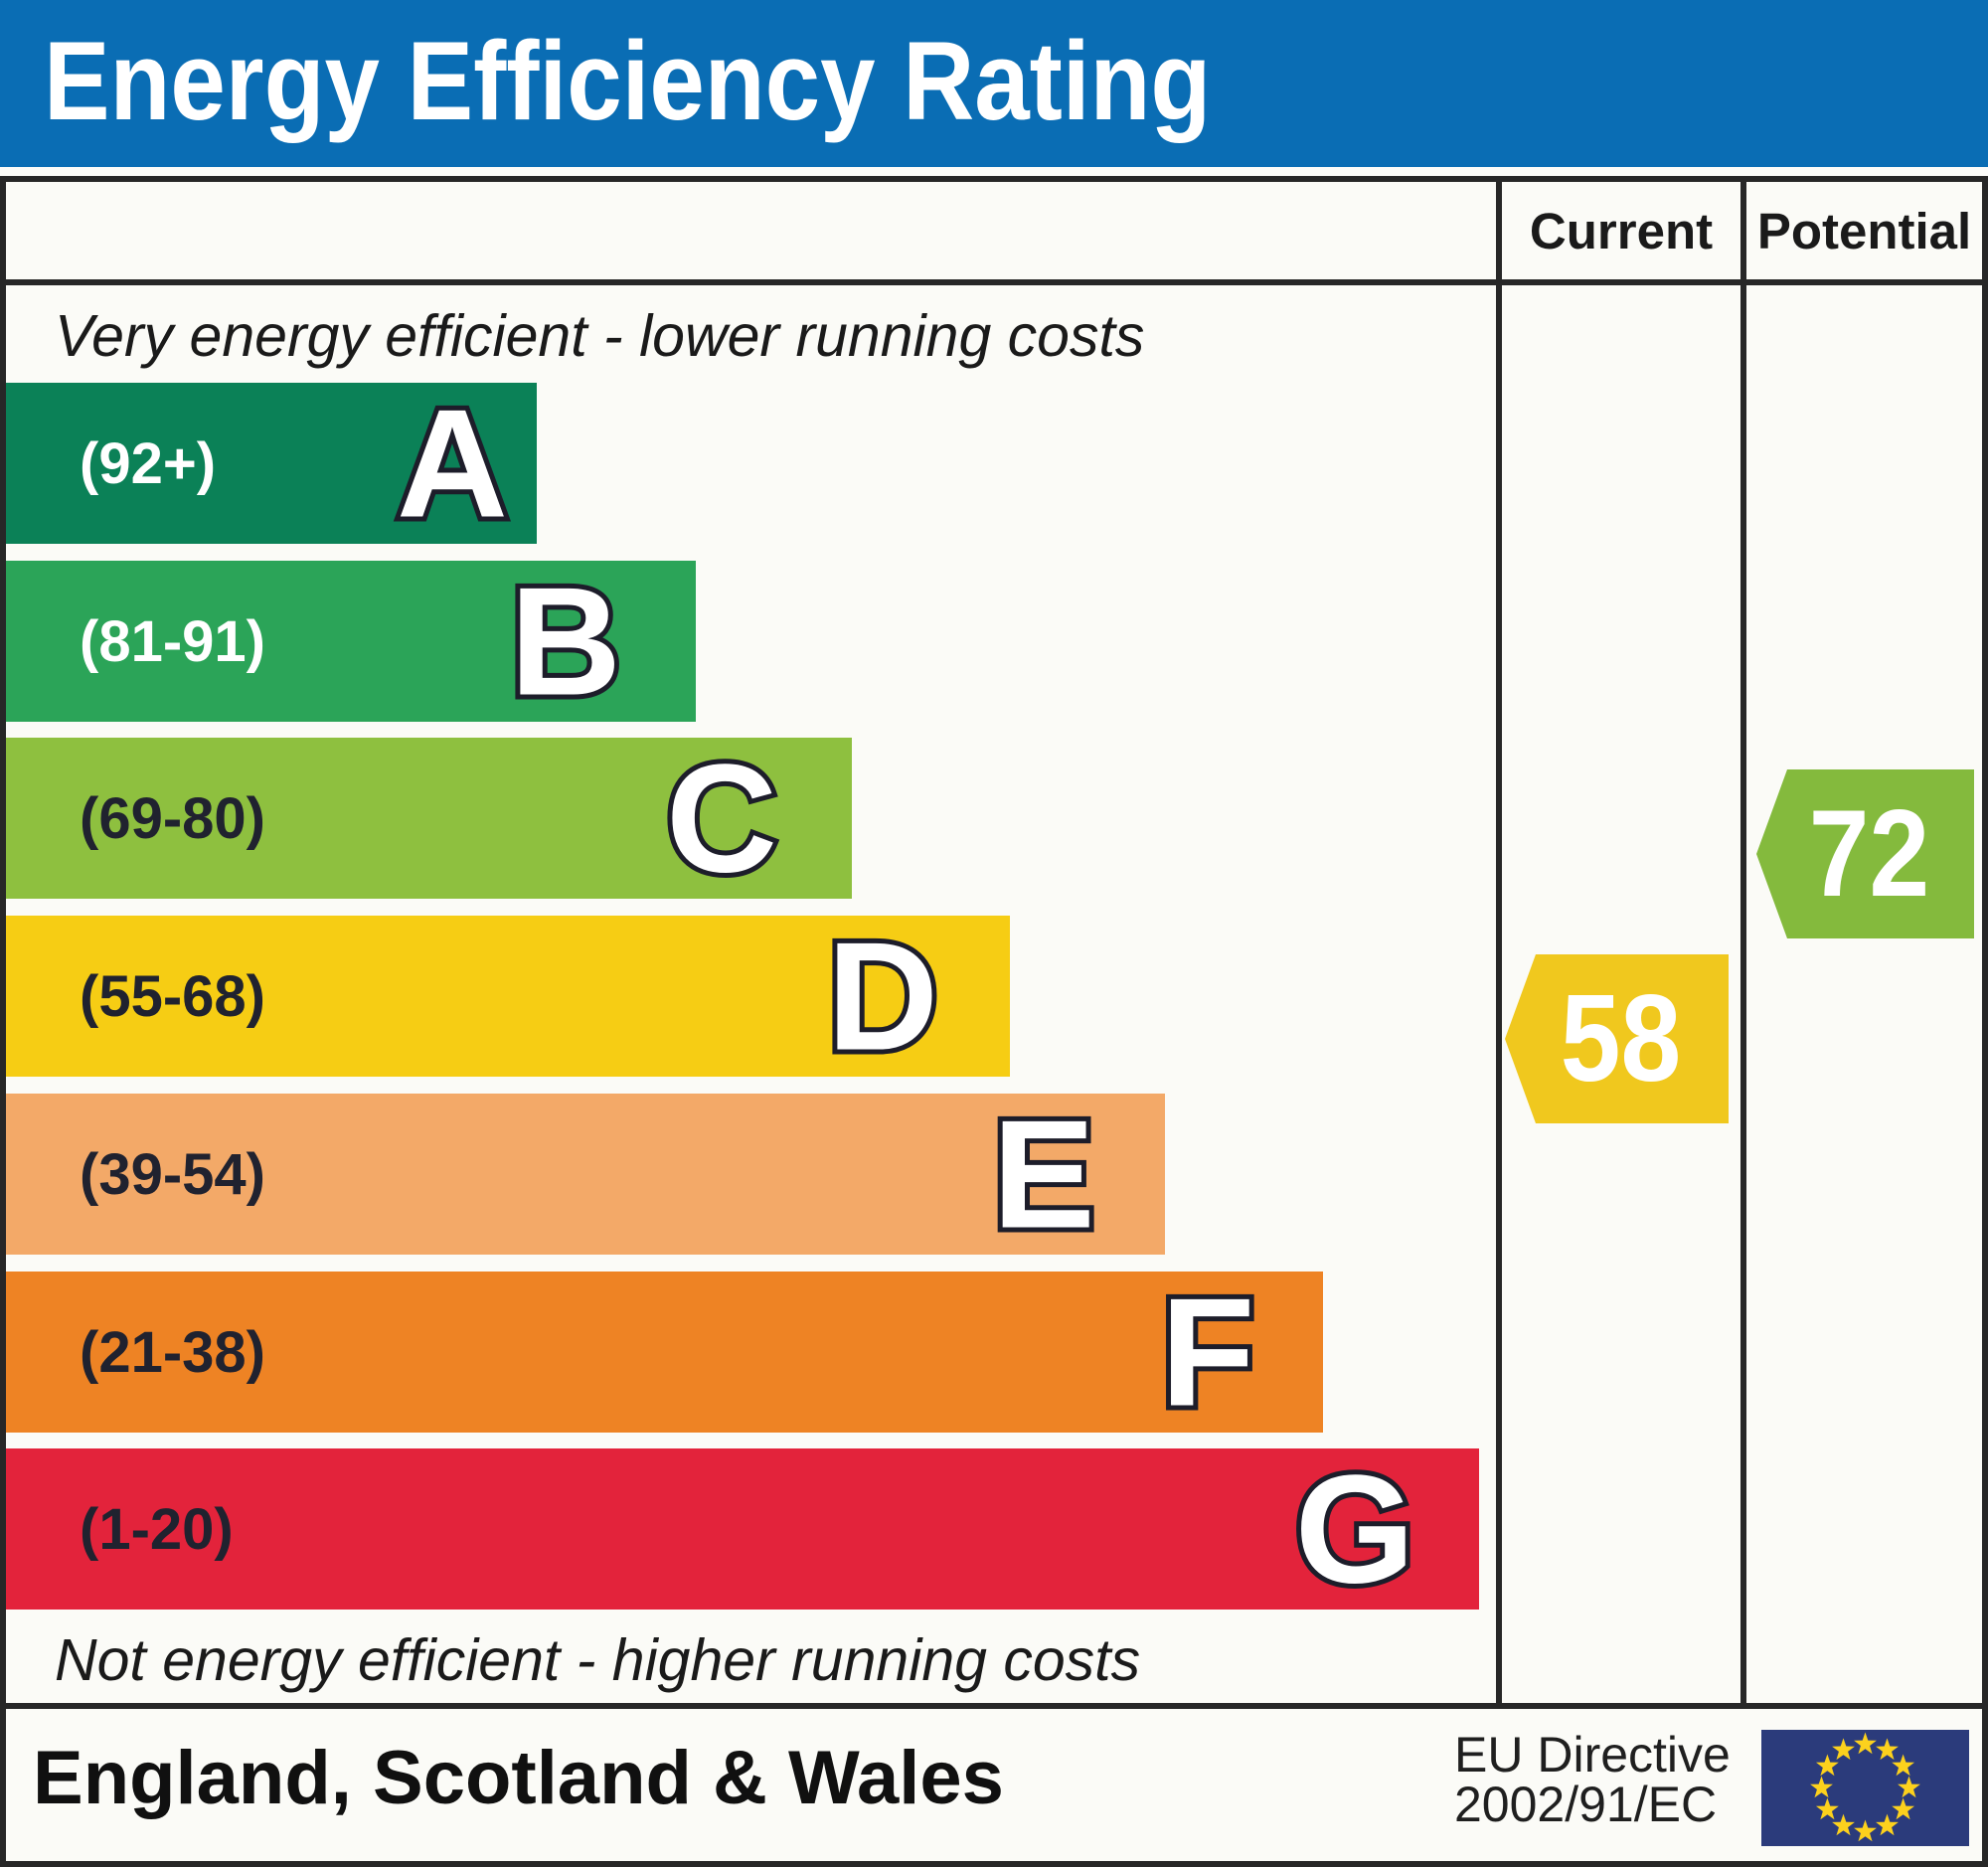  I want to click on band-range-label-D: (55-68), so click(172, 996).